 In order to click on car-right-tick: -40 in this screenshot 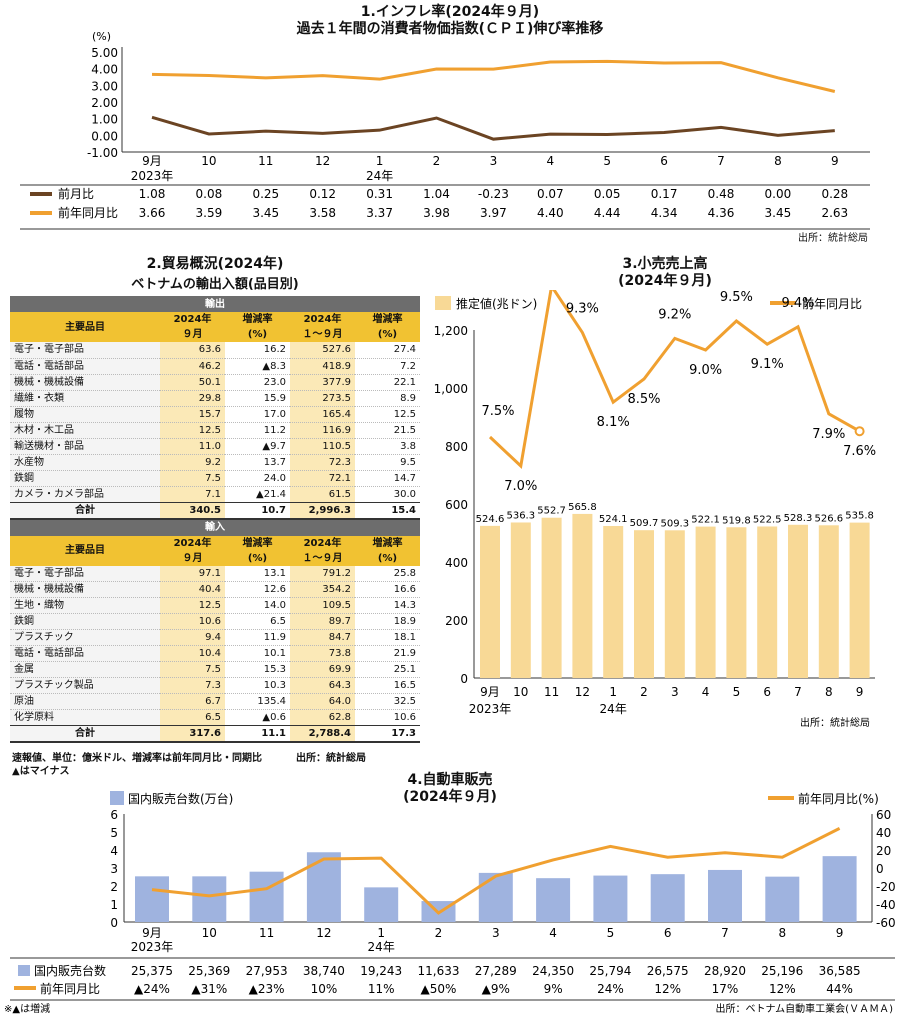, I will do `click(886, 905)`.